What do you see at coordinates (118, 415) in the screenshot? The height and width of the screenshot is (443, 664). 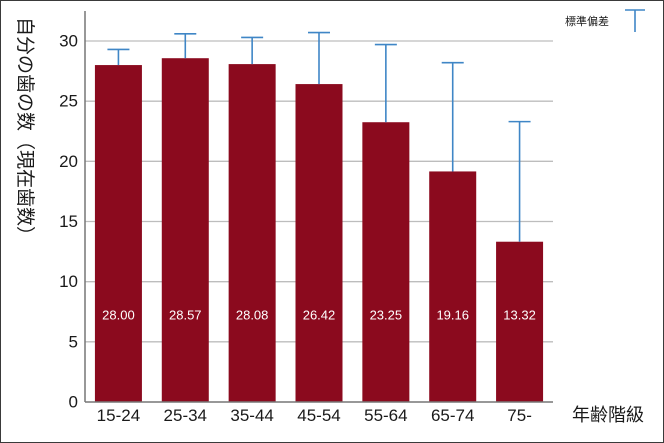 I see `x-tick-label: 15-24` at bounding box center [118, 415].